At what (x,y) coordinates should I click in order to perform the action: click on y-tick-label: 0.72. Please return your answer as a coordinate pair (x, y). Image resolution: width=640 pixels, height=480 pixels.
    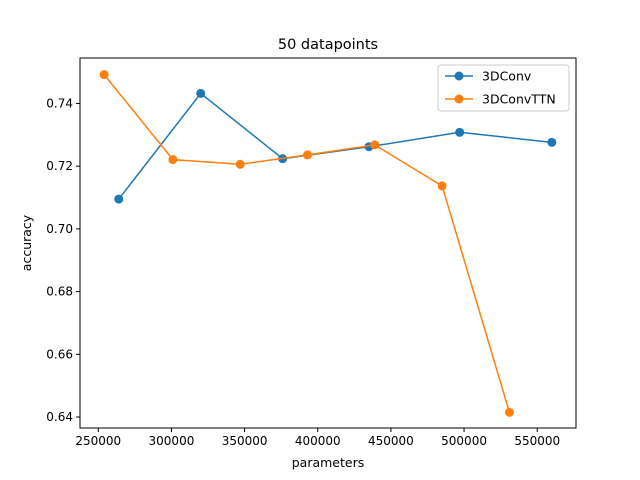
    Looking at the image, I should click on (59, 166).